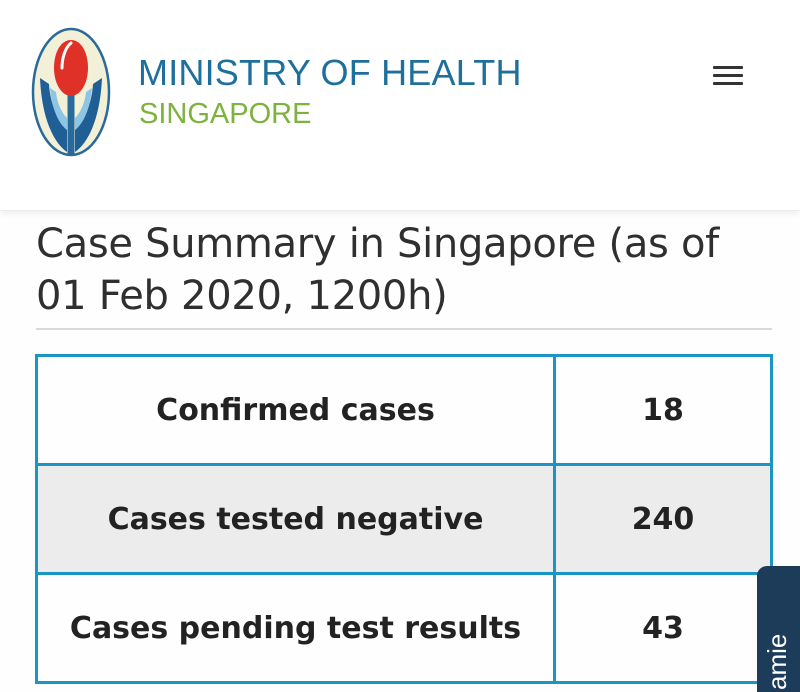 The height and width of the screenshot is (692, 800). I want to click on org-name: MINISTRY OF HEALTH, so click(330, 72).